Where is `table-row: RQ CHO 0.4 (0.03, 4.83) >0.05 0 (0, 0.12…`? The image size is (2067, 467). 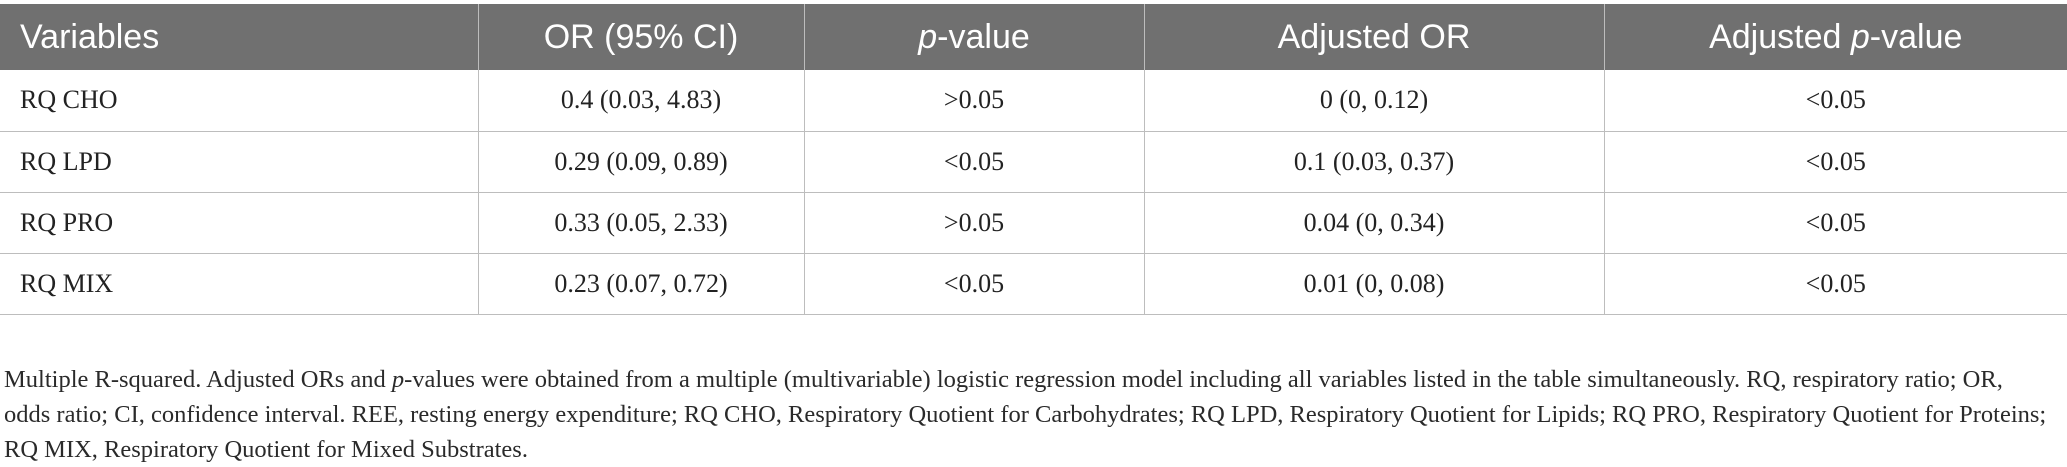
table-row: RQ CHO 0.4 (0.03, 4.83) >0.05 0 (0, 0.12… is located at coordinates (1033, 101).